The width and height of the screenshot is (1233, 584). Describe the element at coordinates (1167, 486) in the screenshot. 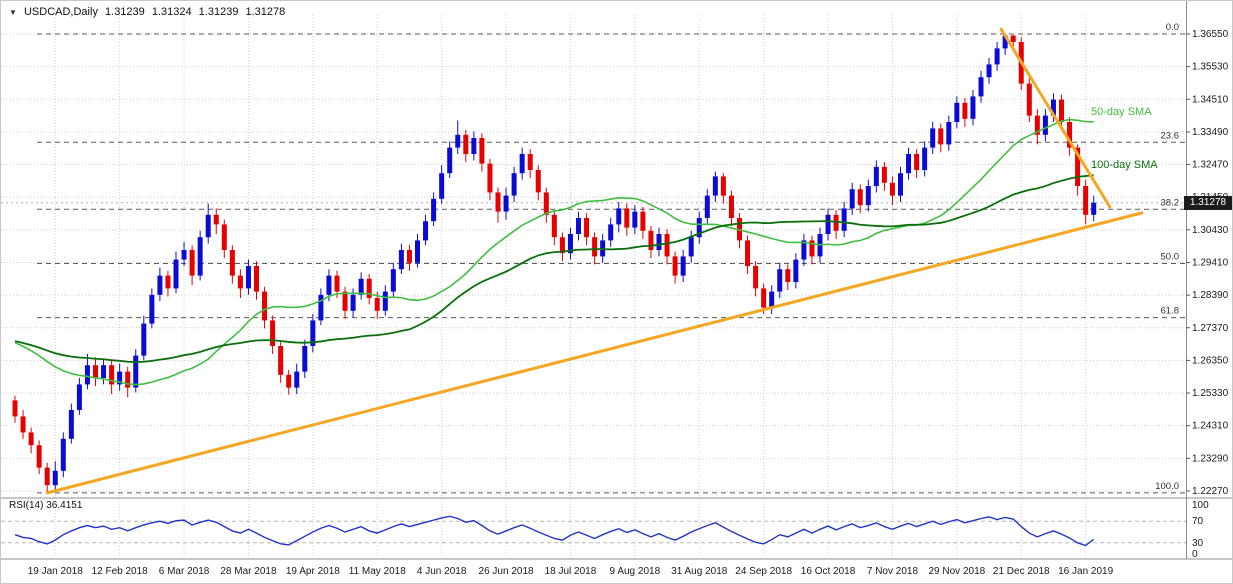

I see `fib-label: 100.0` at that location.